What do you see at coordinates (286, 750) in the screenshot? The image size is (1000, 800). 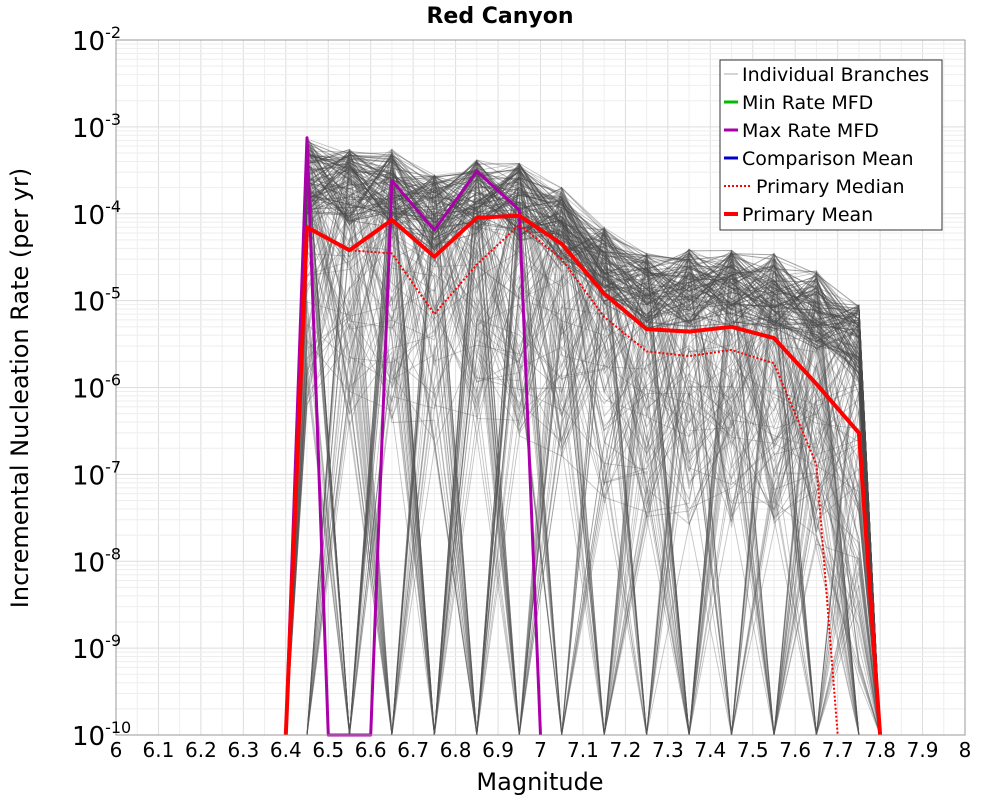 I see `x-tick-label: 6.4` at bounding box center [286, 750].